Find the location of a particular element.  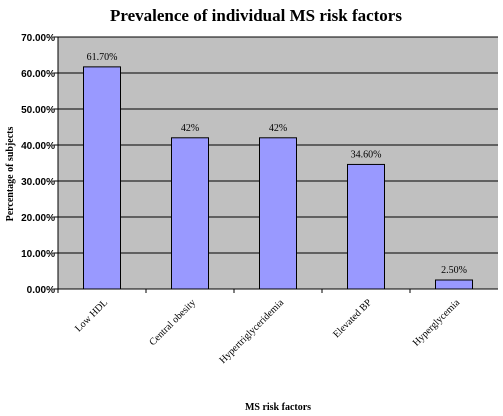

y-axis-title: Percentage of subjects is located at coordinates (10, 174).